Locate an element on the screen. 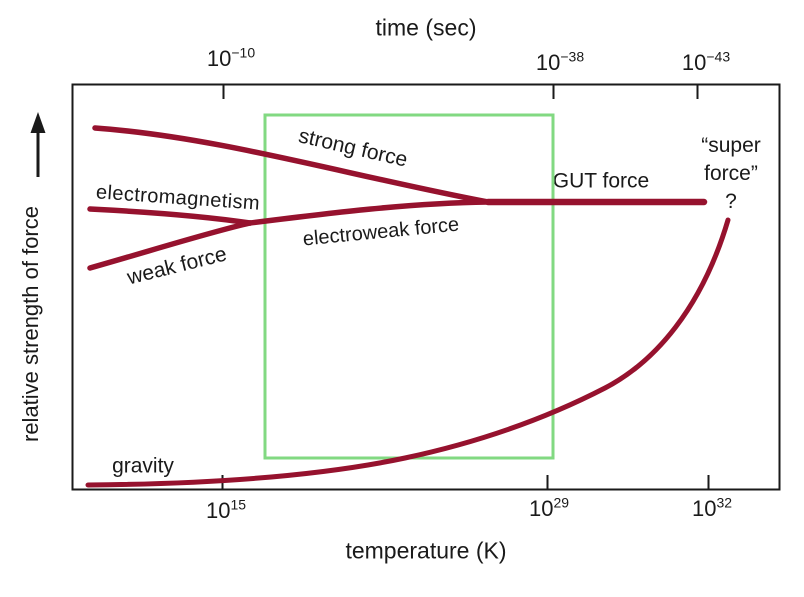 Image resolution: width=804 pixels, height=597 pixels. top-tick-label-2: 10−38 is located at coordinates (560, 63).